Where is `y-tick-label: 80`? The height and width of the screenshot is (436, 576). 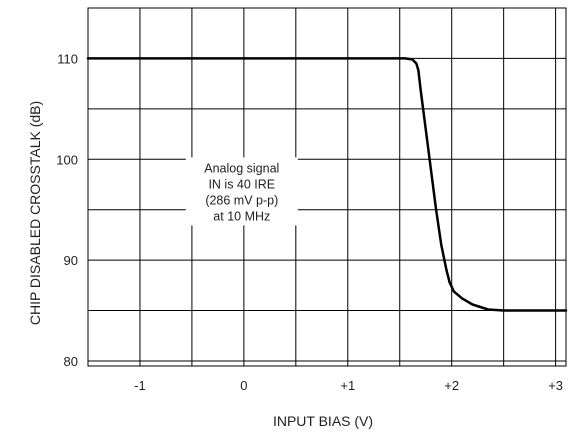
y-tick-label: 80 is located at coordinates (71, 361).